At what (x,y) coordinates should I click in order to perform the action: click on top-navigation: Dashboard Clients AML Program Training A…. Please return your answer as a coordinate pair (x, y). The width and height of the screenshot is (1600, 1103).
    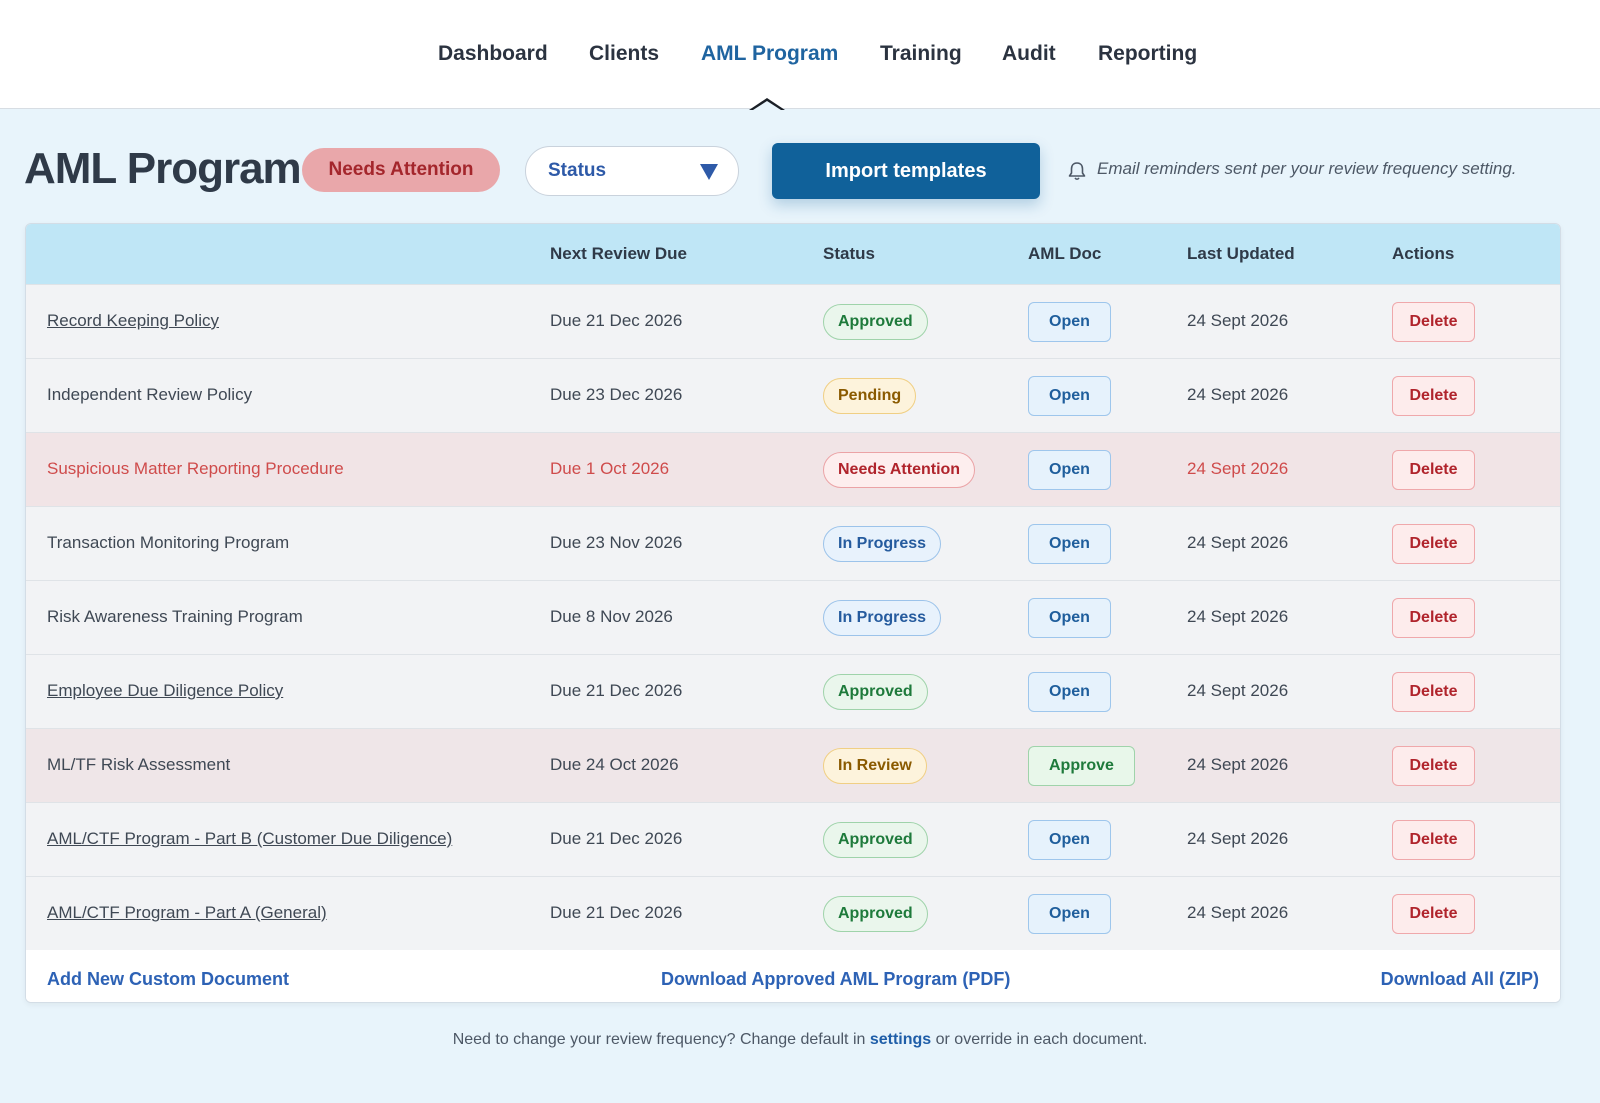
    Looking at the image, I should click on (800, 55).